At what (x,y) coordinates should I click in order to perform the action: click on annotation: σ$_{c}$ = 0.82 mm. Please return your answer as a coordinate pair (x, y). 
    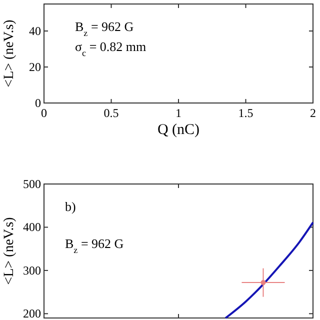
    Looking at the image, I should click on (110, 48).